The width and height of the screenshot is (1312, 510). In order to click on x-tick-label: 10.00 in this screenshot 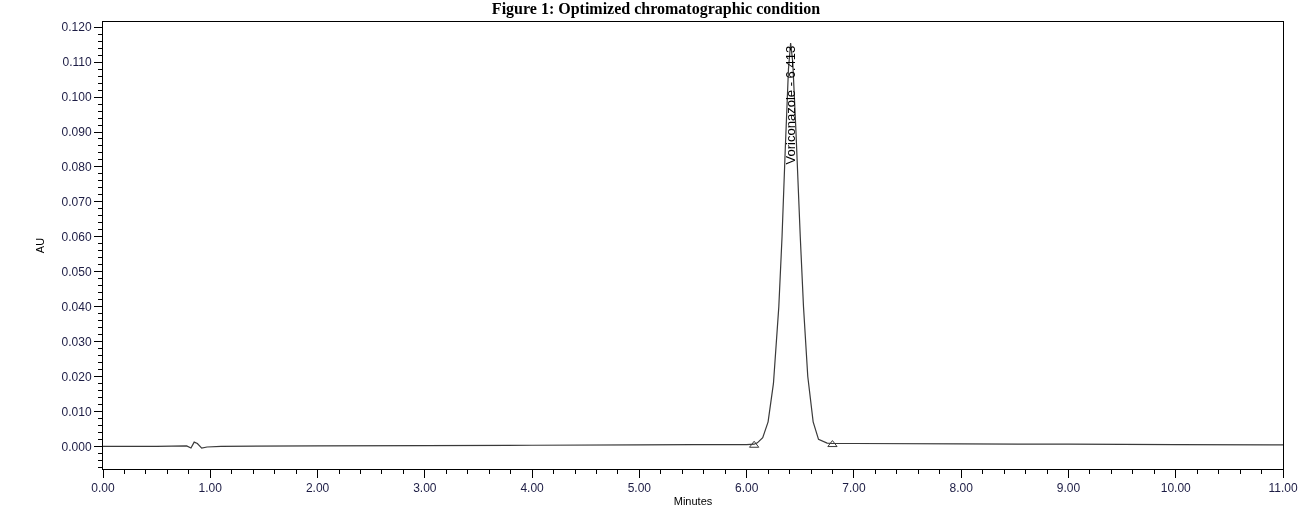, I will do `click(1176, 488)`.